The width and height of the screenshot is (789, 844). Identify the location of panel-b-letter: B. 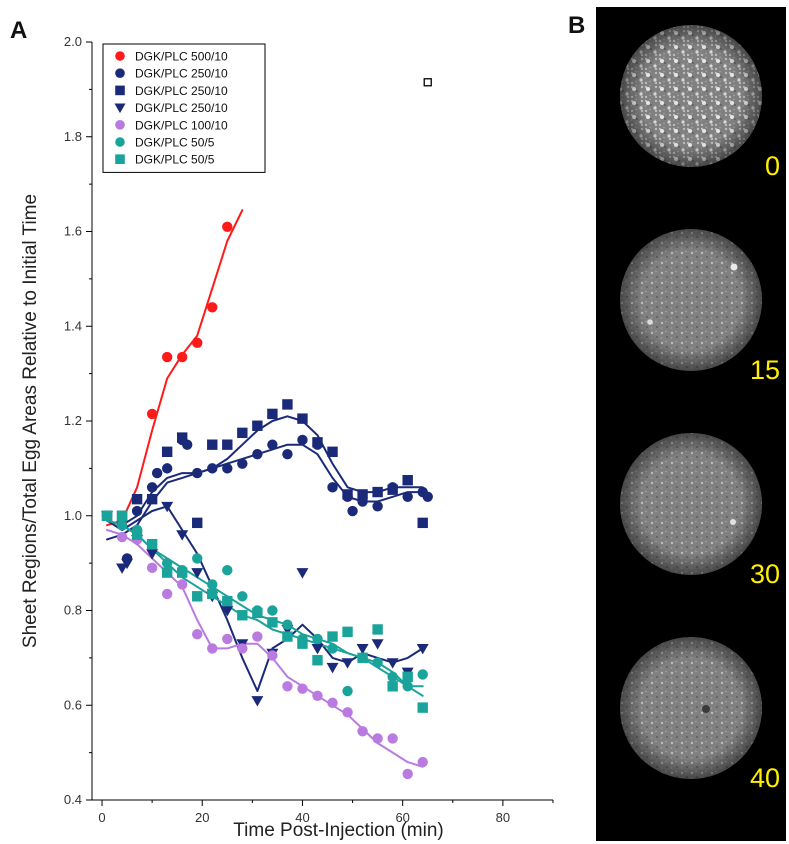
(576, 25).